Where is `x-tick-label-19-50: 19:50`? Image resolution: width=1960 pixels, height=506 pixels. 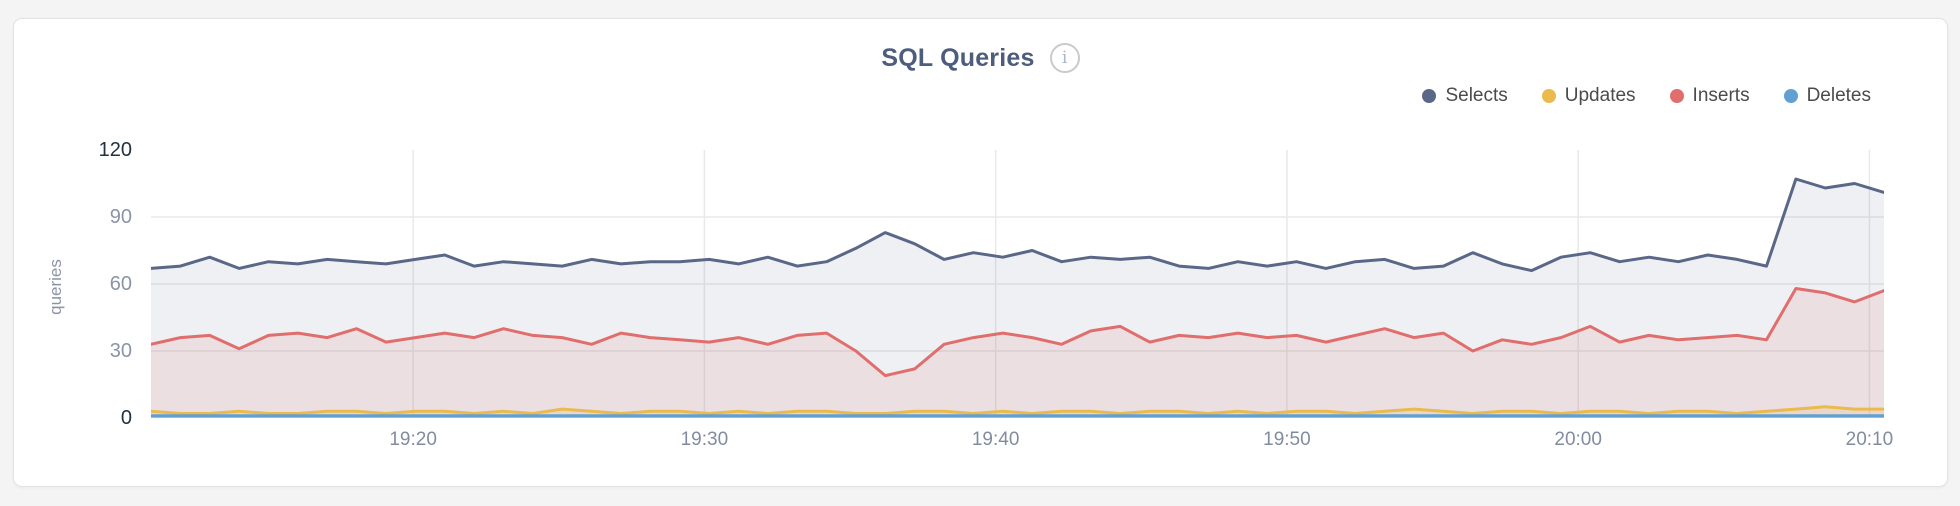 x-tick-label-19-50: 19:50 is located at coordinates (1287, 439).